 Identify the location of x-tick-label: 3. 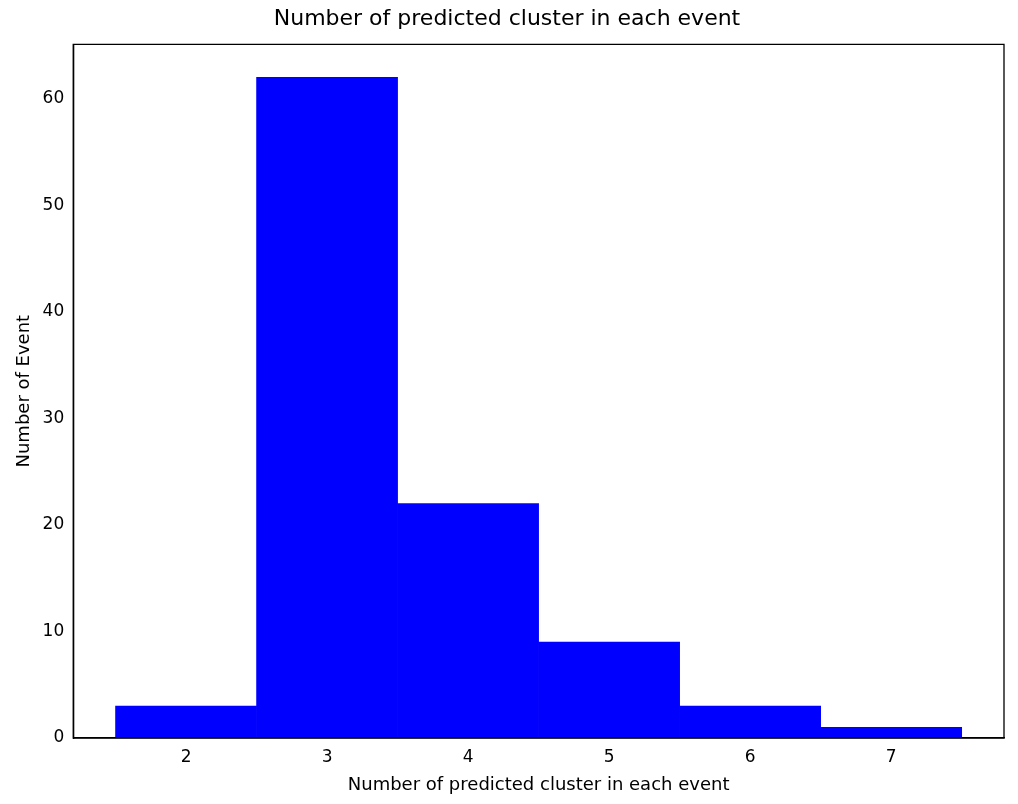
(327, 755).